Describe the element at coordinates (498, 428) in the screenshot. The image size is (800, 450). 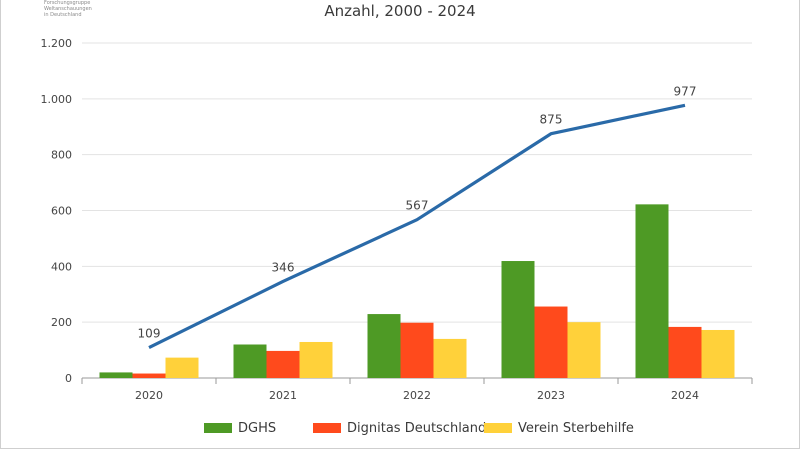
I see `legend-swatch-verein` at that location.